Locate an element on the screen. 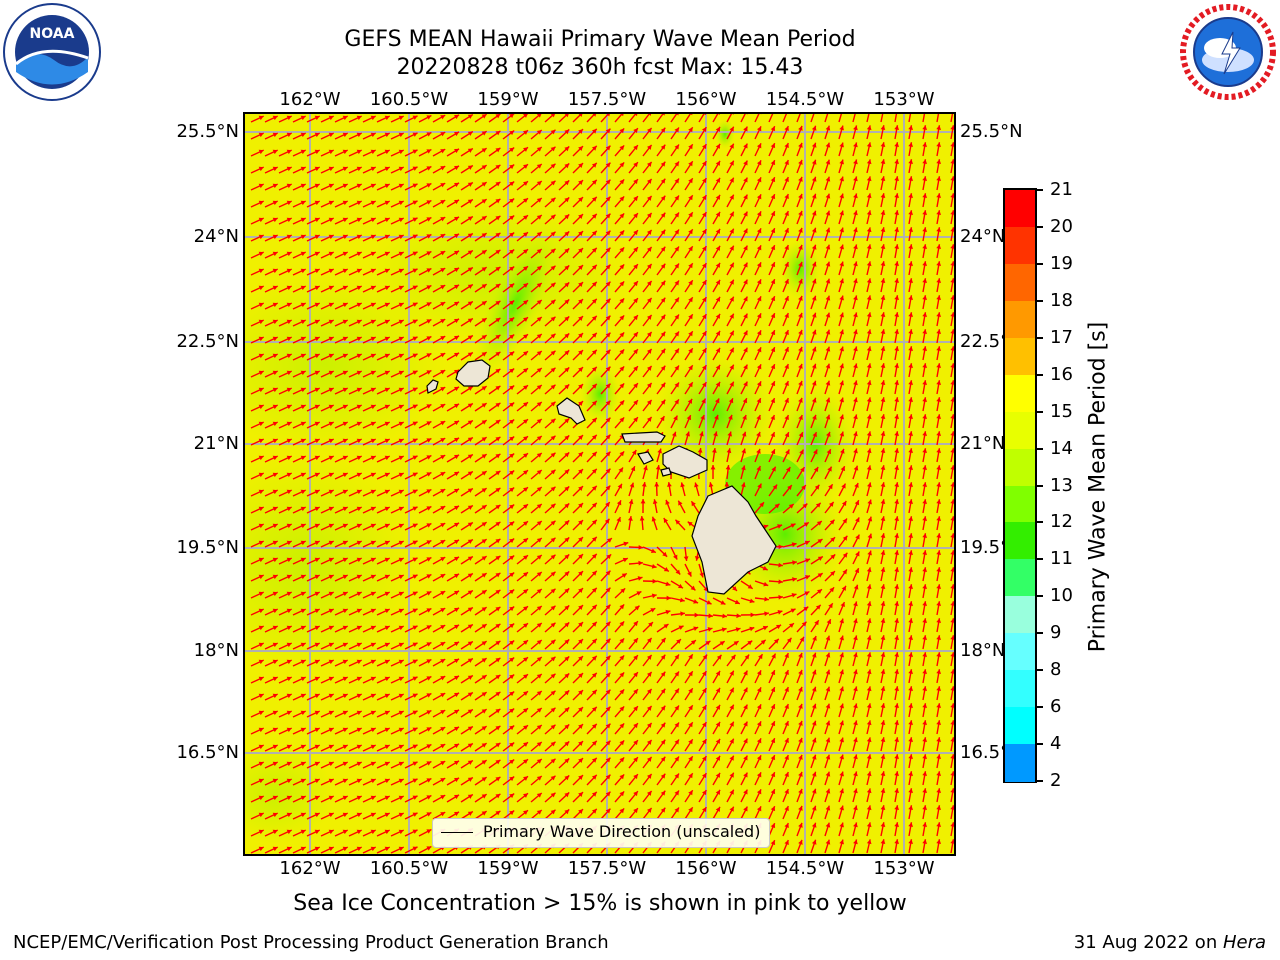 The height and width of the screenshot is (960, 1280). map-legend: Primary Wave Direction (unscaled) is located at coordinates (601, 833).